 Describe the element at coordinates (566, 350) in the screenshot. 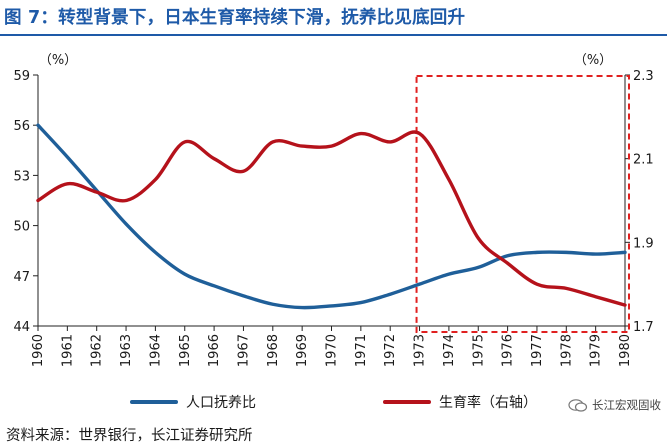

I see `x-tick-label: 1978` at that location.